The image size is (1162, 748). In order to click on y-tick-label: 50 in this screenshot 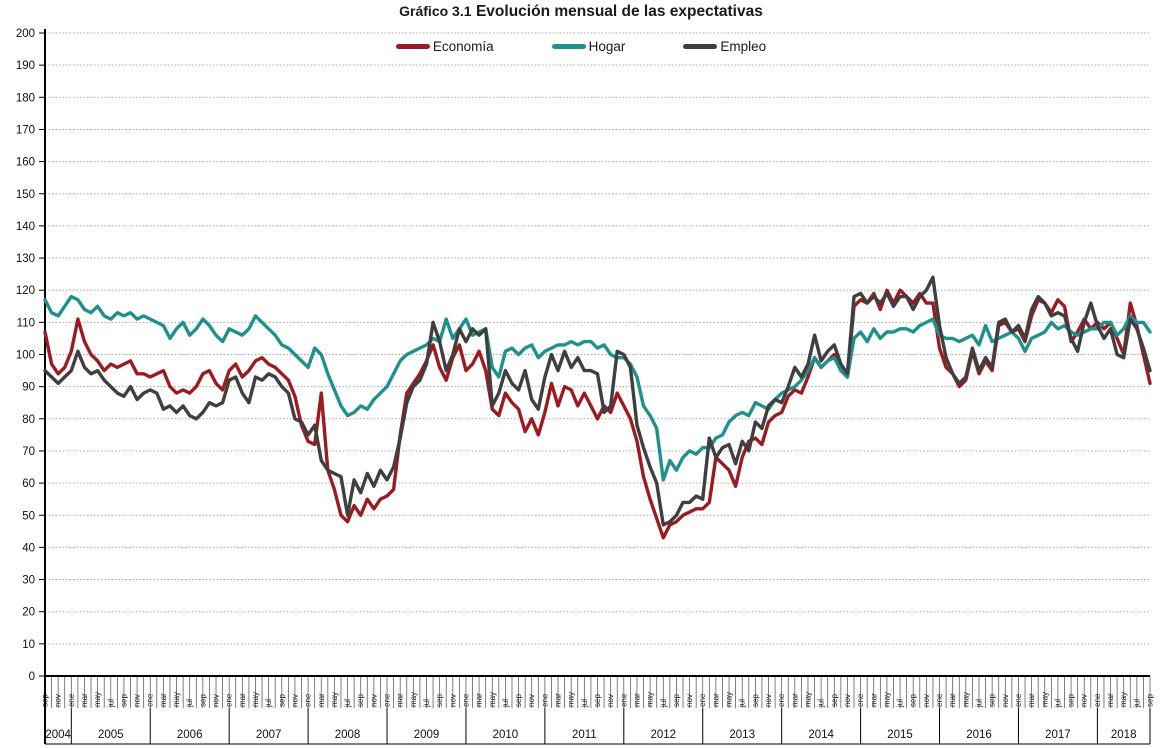, I will do `click(28, 516)`.